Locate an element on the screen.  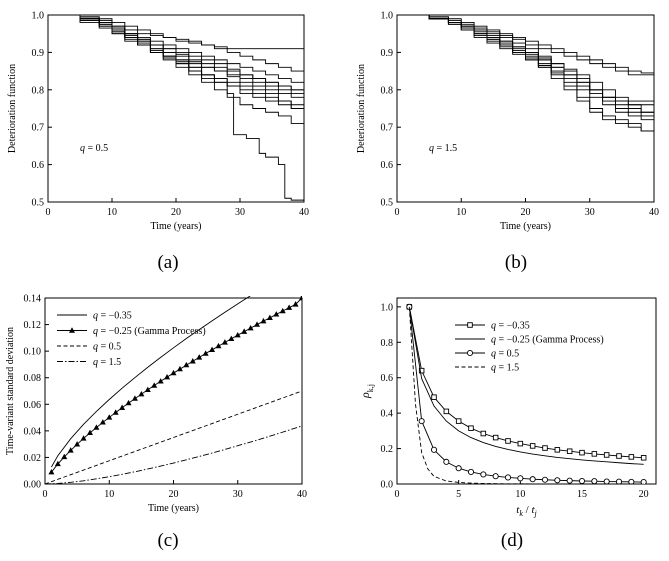
x-axis-label-part: t is located at coordinates (518, 510).